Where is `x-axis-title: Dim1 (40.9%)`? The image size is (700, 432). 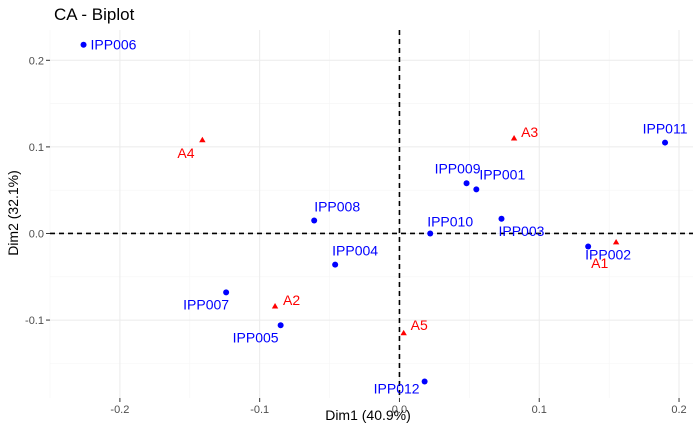 x-axis-title: Dim1 (40.9%) is located at coordinates (368, 415).